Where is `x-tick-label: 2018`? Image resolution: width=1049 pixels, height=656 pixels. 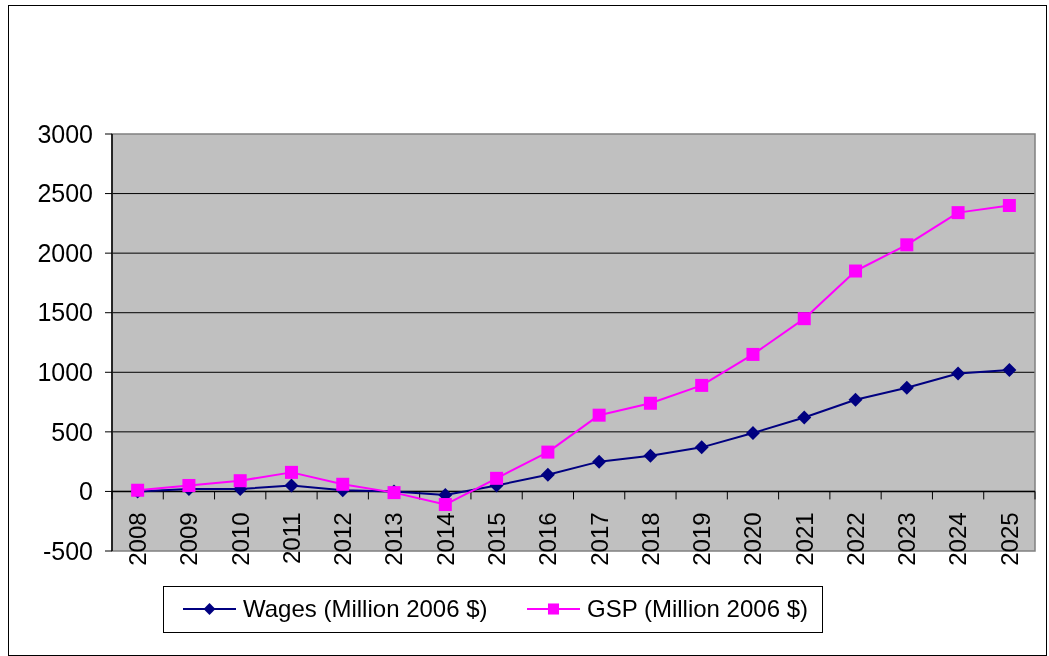
x-tick-label: 2018 is located at coordinates (650, 539).